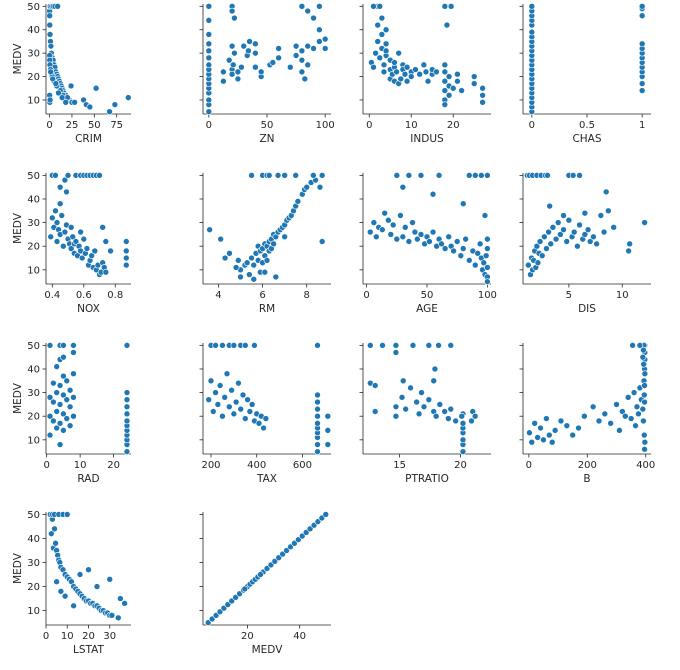 The height and width of the screenshot is (670, 680). What do you see at coordinates (49, 125) in the screenshot?
I see `x-tick-label-crim: 0` at bounding box center [49, 125].